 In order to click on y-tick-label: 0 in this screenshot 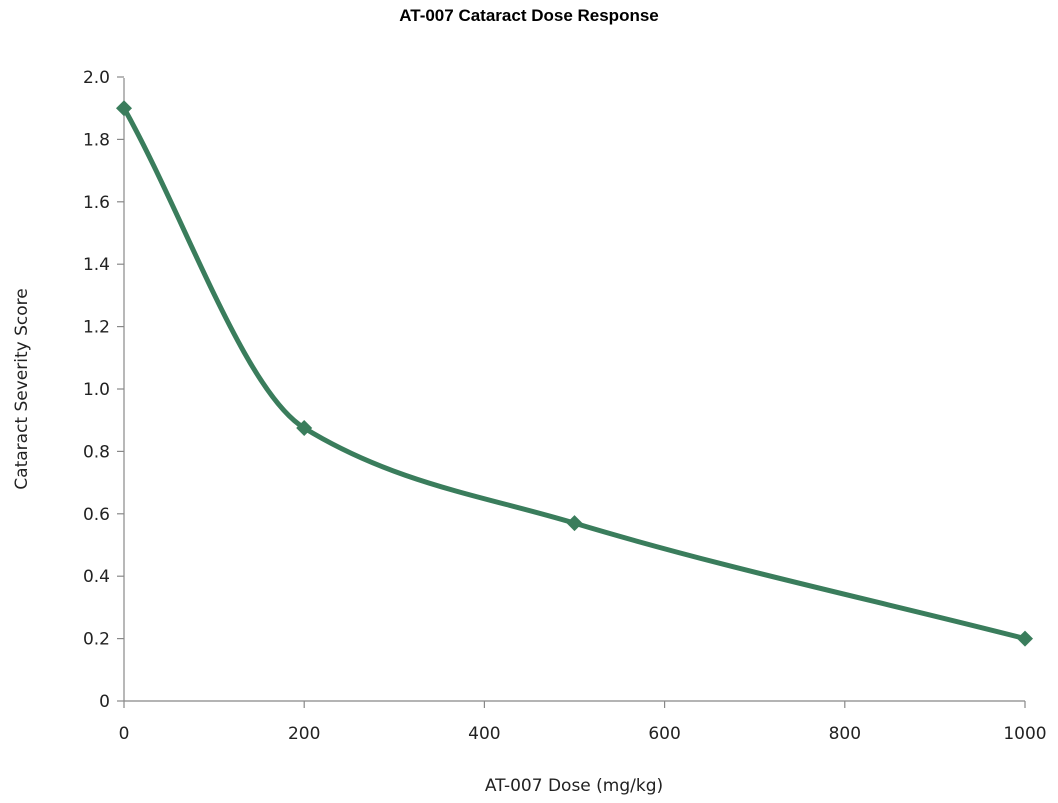, I will do `click(104, 702)`.